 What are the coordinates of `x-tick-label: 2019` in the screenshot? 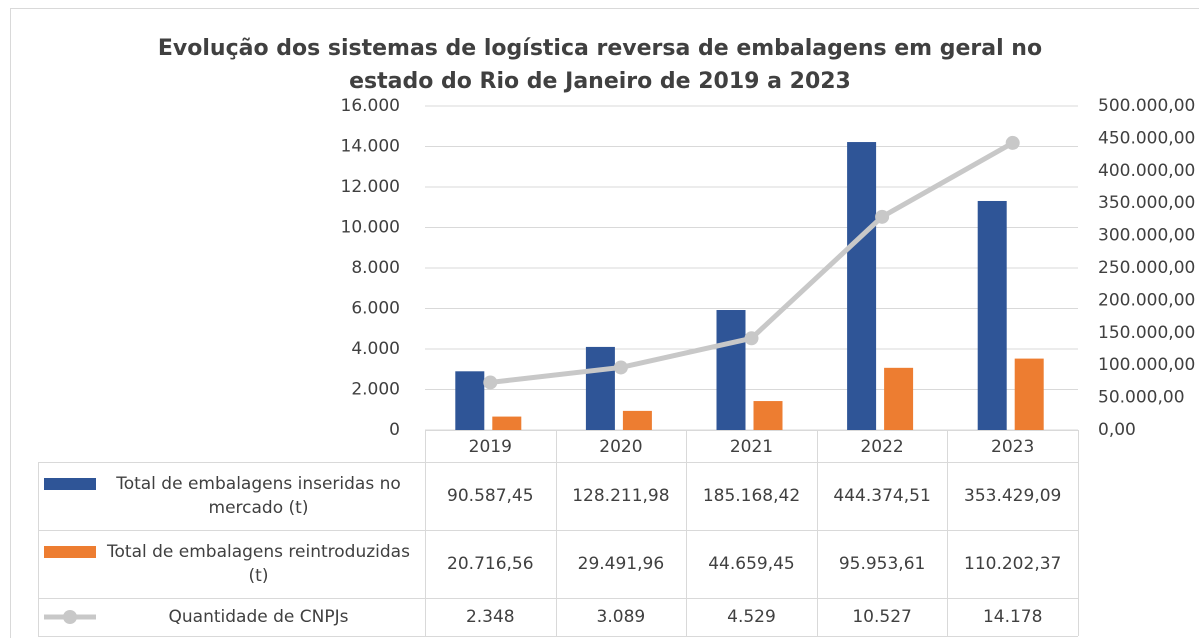 It's located at (490, 446).